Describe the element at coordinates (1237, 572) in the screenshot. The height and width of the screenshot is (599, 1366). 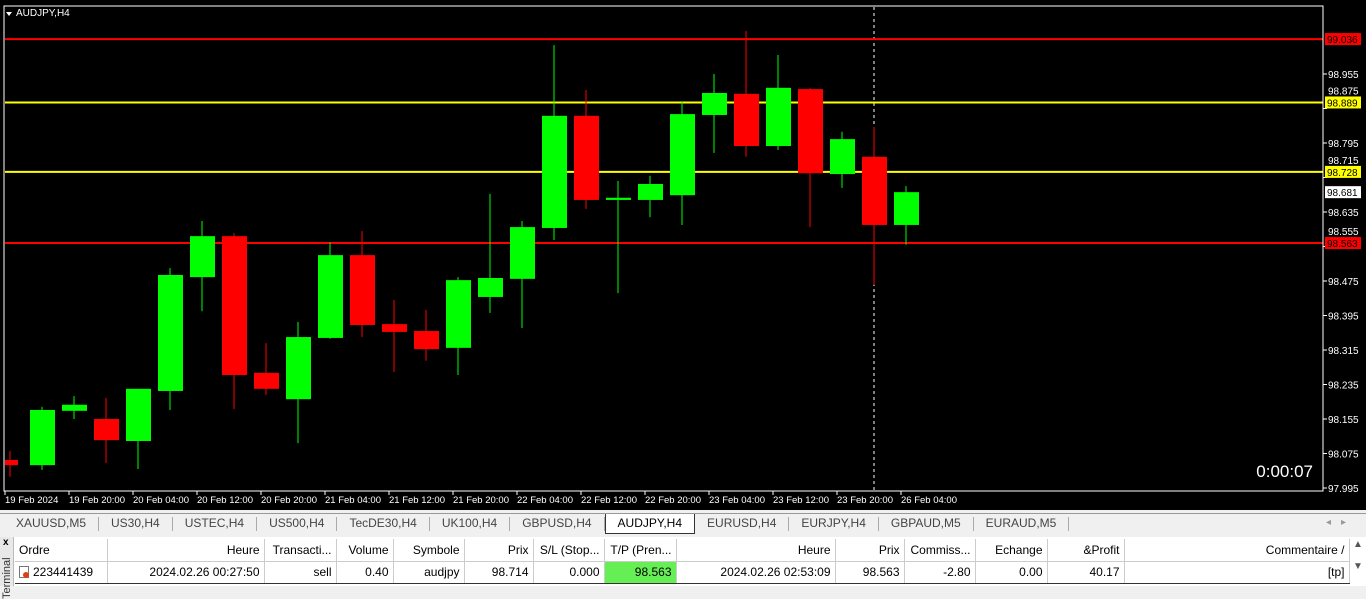
I see `cell-13: [tp]` at that location.